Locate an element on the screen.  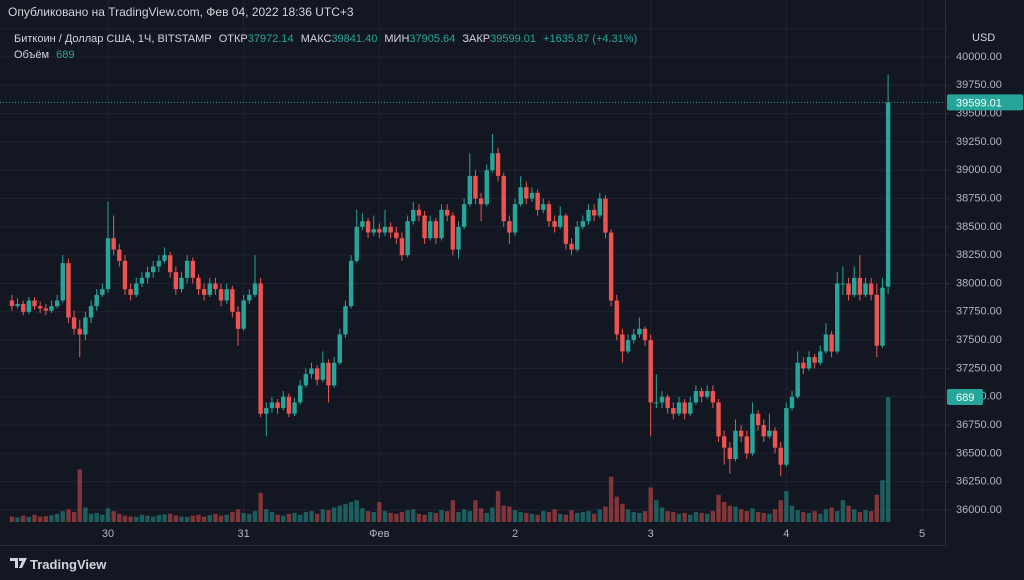
volume-name: Объём is located at coordinates (32, 55).